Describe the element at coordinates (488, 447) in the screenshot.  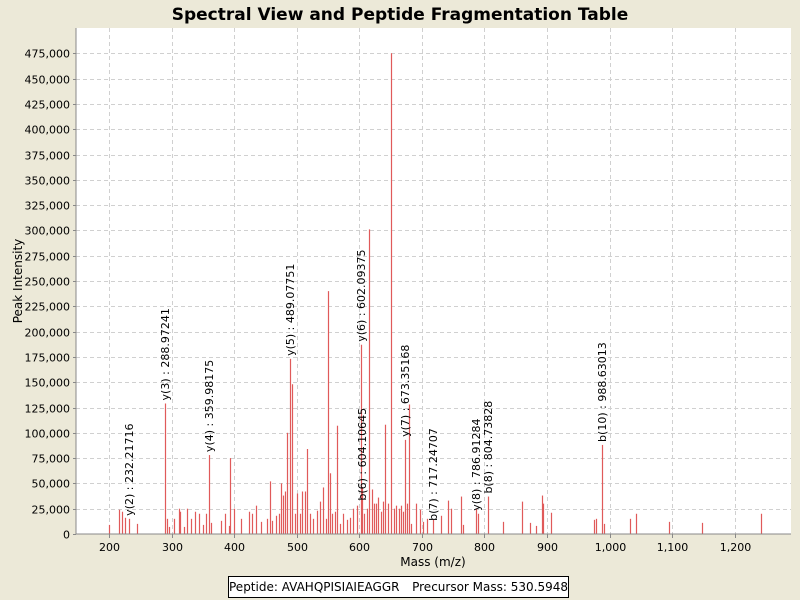
I see `peak-annotation-label: b(8) : 804.73828` at that location.